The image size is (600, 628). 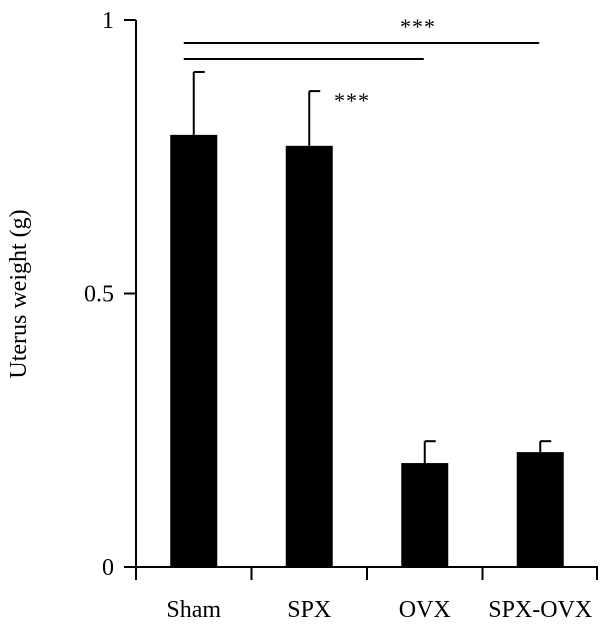 I want to click on bar-spx-ovx, so click(x=540, y=509).